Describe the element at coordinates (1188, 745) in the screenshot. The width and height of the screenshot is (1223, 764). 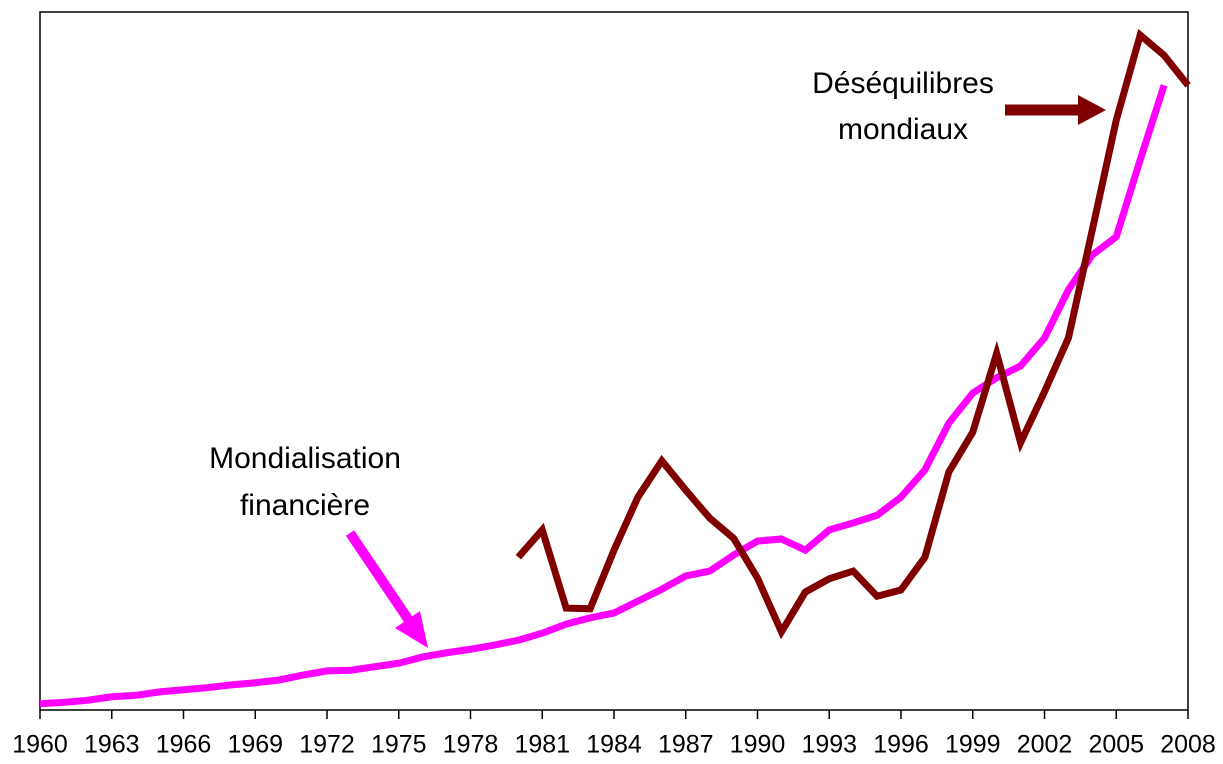
I see `x-tick-label: 2008` at that location.